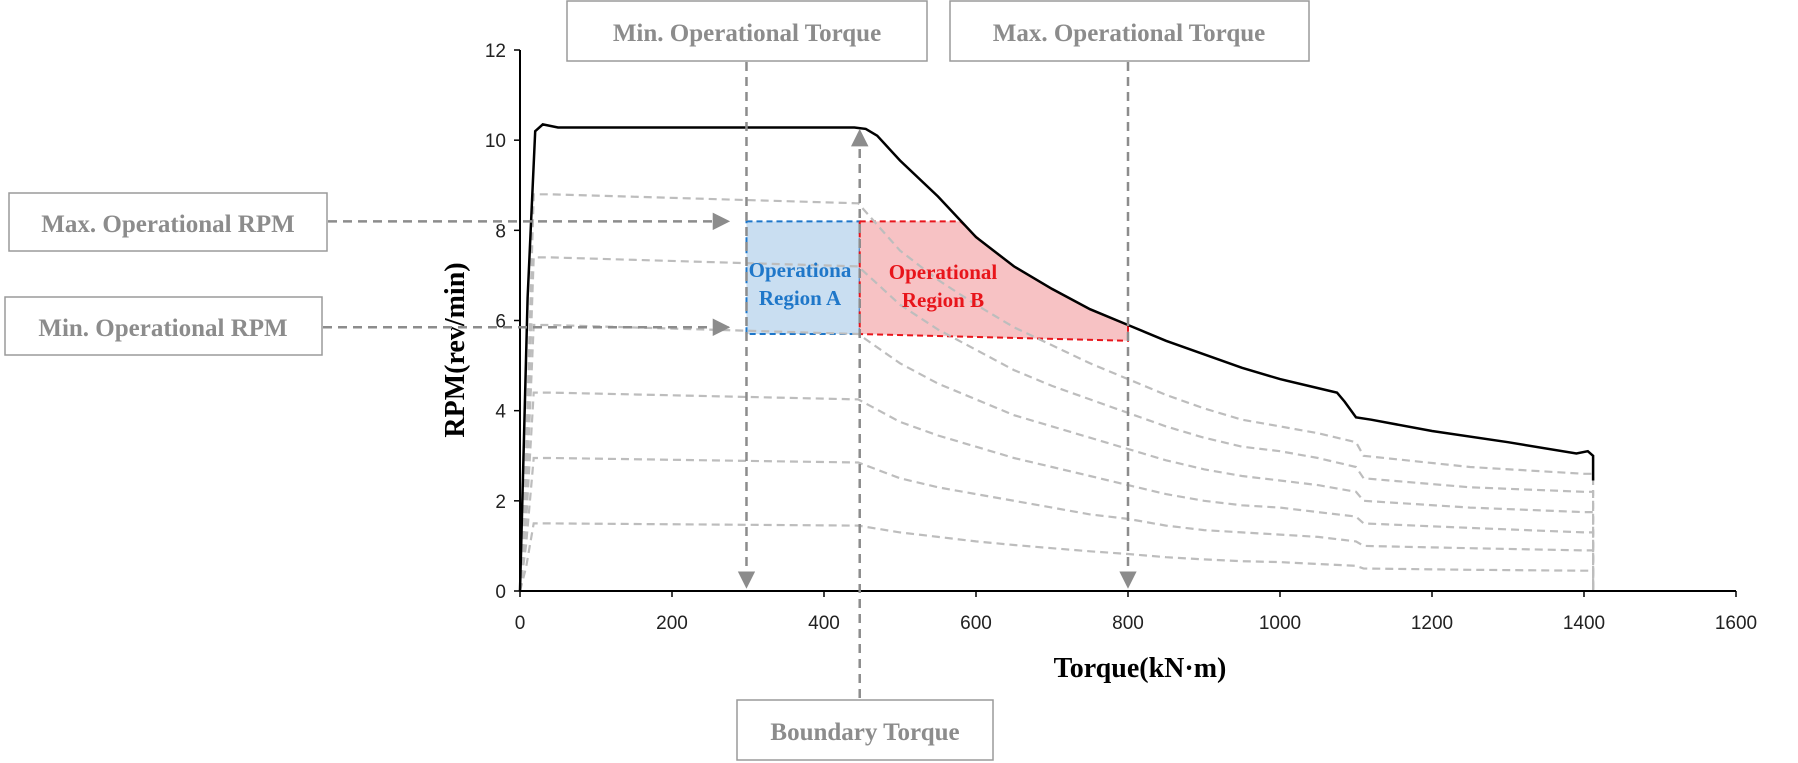 The height and width of the screenshot is (763, 1798). What do you see at coordinates (943, 286) in the screenshot?
I see `region-b-label: Operational Region B` at bounding box center [943, 286].